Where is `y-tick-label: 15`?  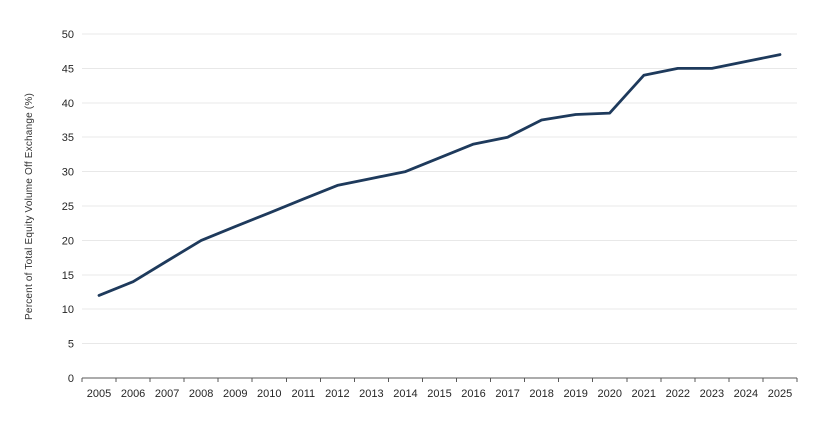 y-tick-label: 15 is located at coordinates (68, 276).